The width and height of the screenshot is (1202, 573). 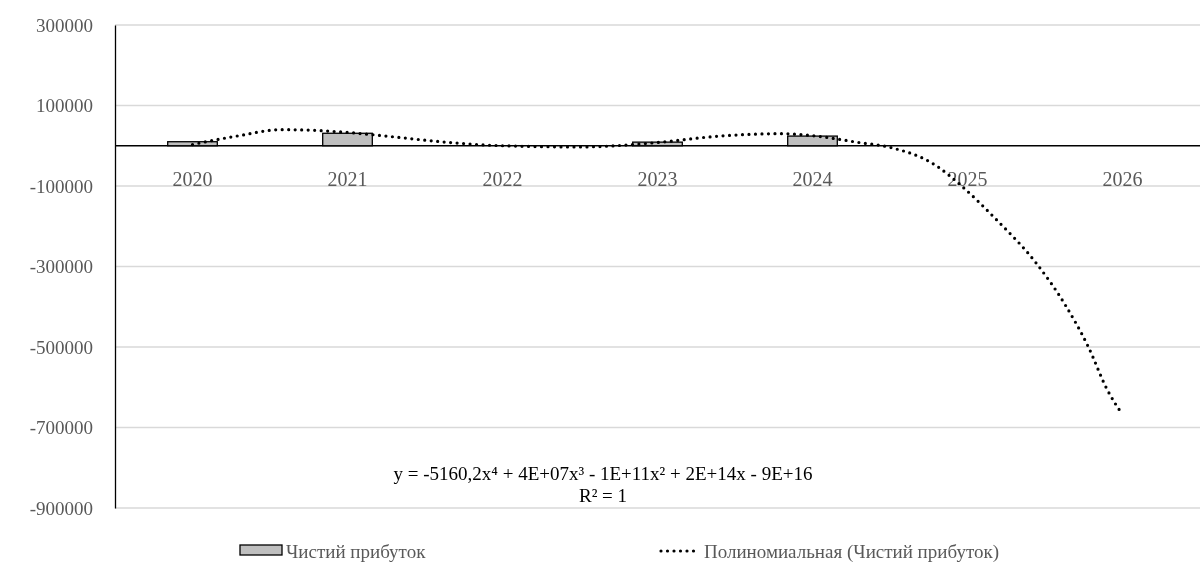 I want to click on y-tick-label: 300000, so click(x=64, y=25).